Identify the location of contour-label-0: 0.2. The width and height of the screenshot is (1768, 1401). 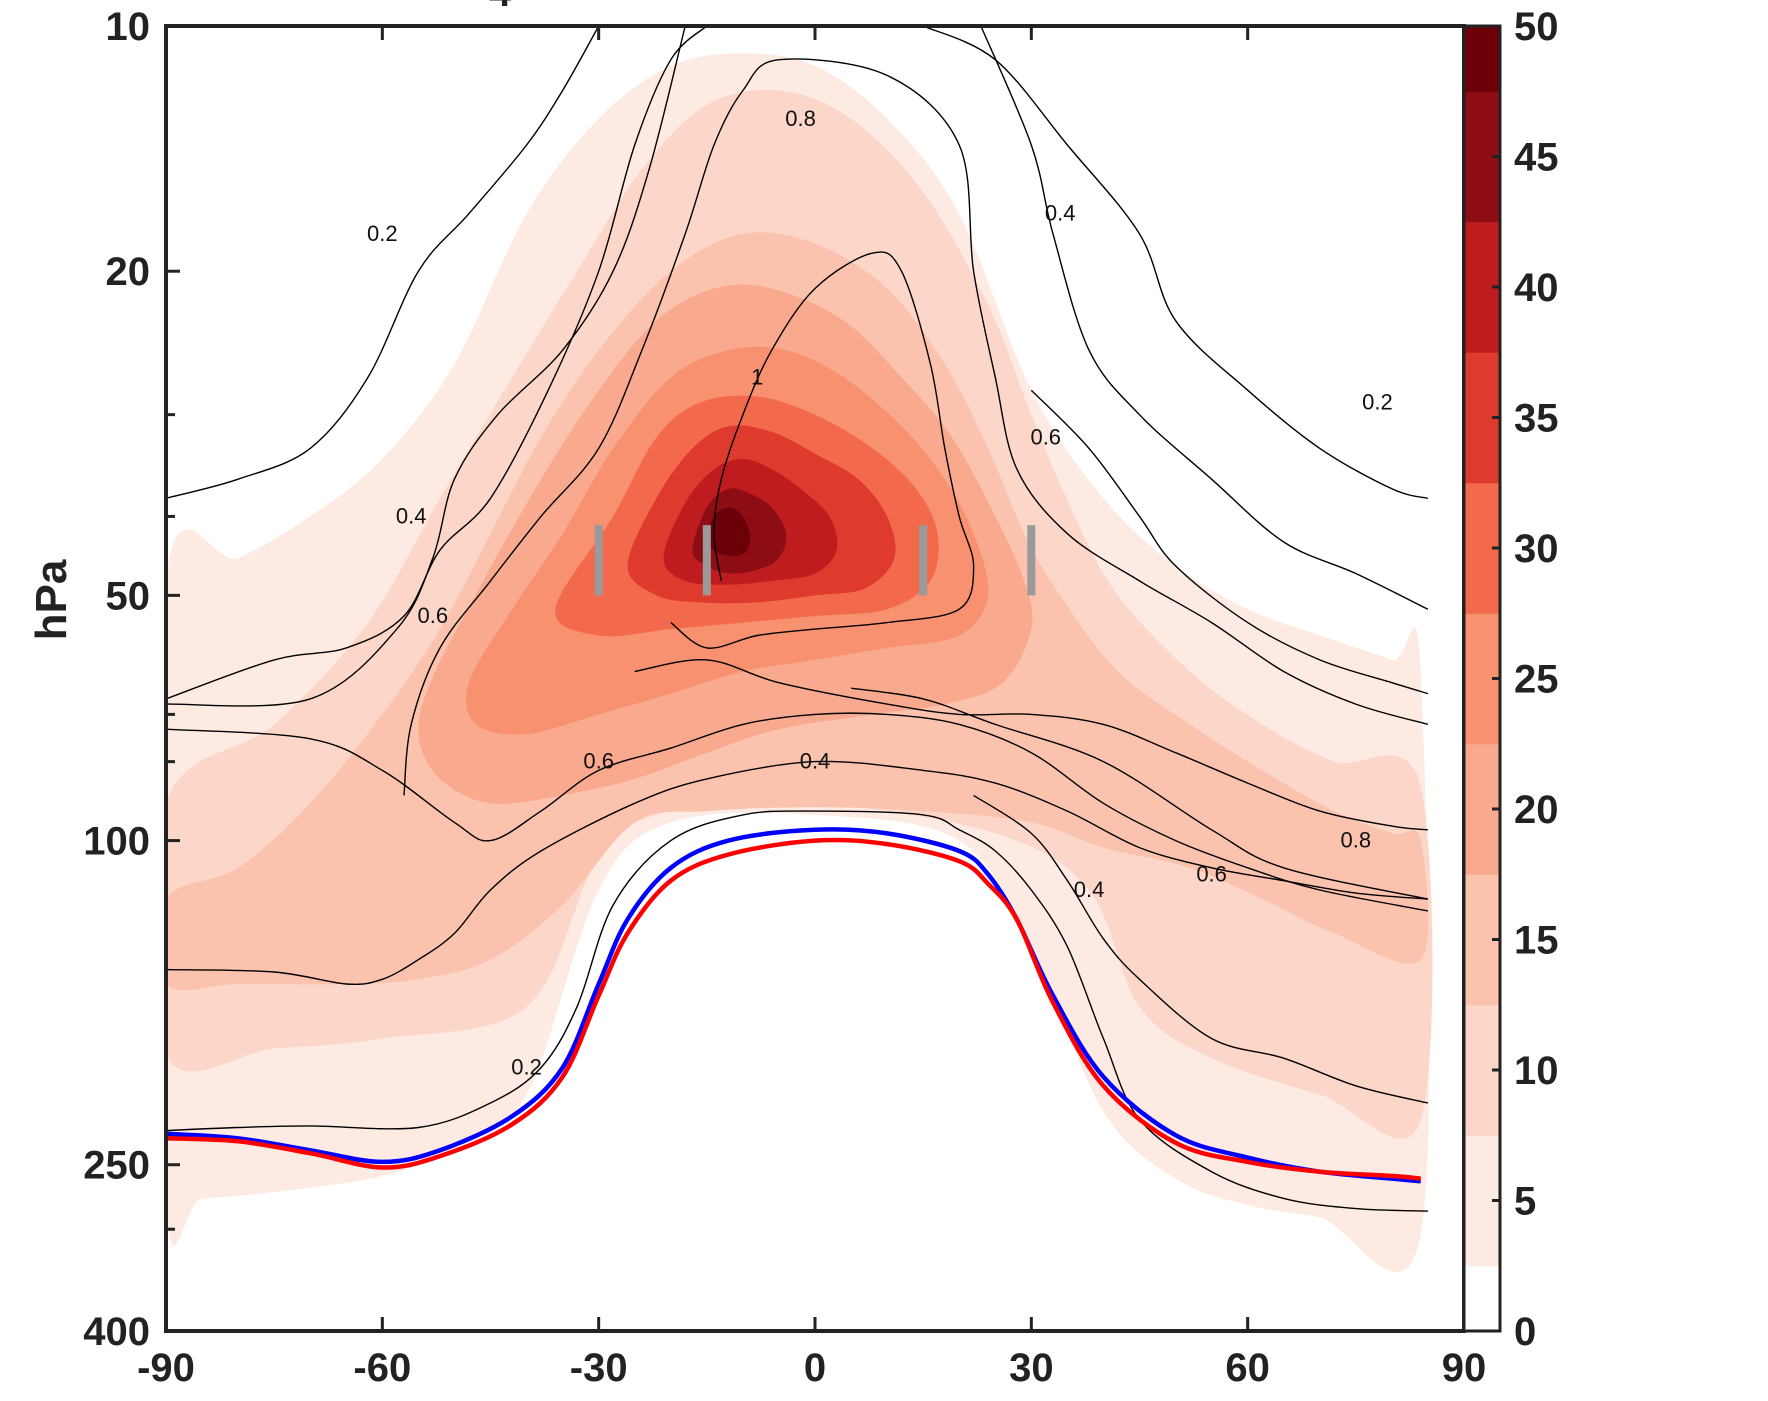
(382, 233).